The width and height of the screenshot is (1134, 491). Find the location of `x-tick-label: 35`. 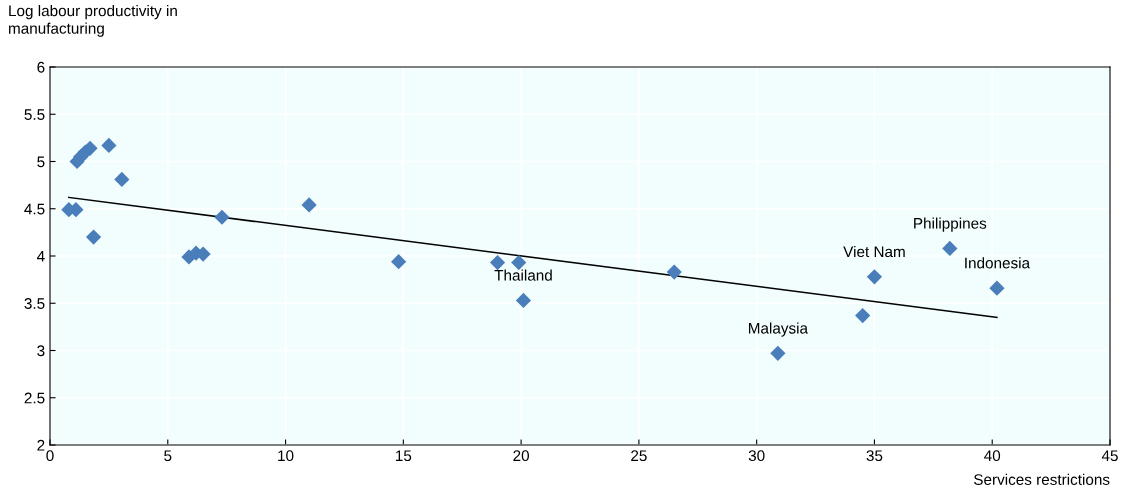

x-tick-label: 35 is located at coordinates (874, 456).